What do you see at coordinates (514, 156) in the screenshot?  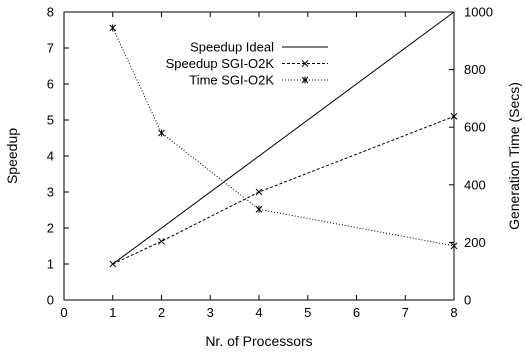 I see `y2-axis-title: Generation Time (Secs)` at bounding box center [514, 156].